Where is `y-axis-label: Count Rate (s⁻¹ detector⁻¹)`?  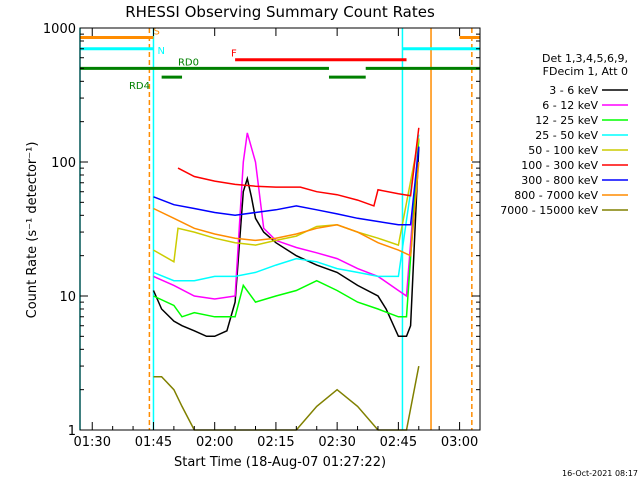 y-axis-label: Count Rate (s⁻¹ detector⁻¹) is located at coordinates (32, 230).